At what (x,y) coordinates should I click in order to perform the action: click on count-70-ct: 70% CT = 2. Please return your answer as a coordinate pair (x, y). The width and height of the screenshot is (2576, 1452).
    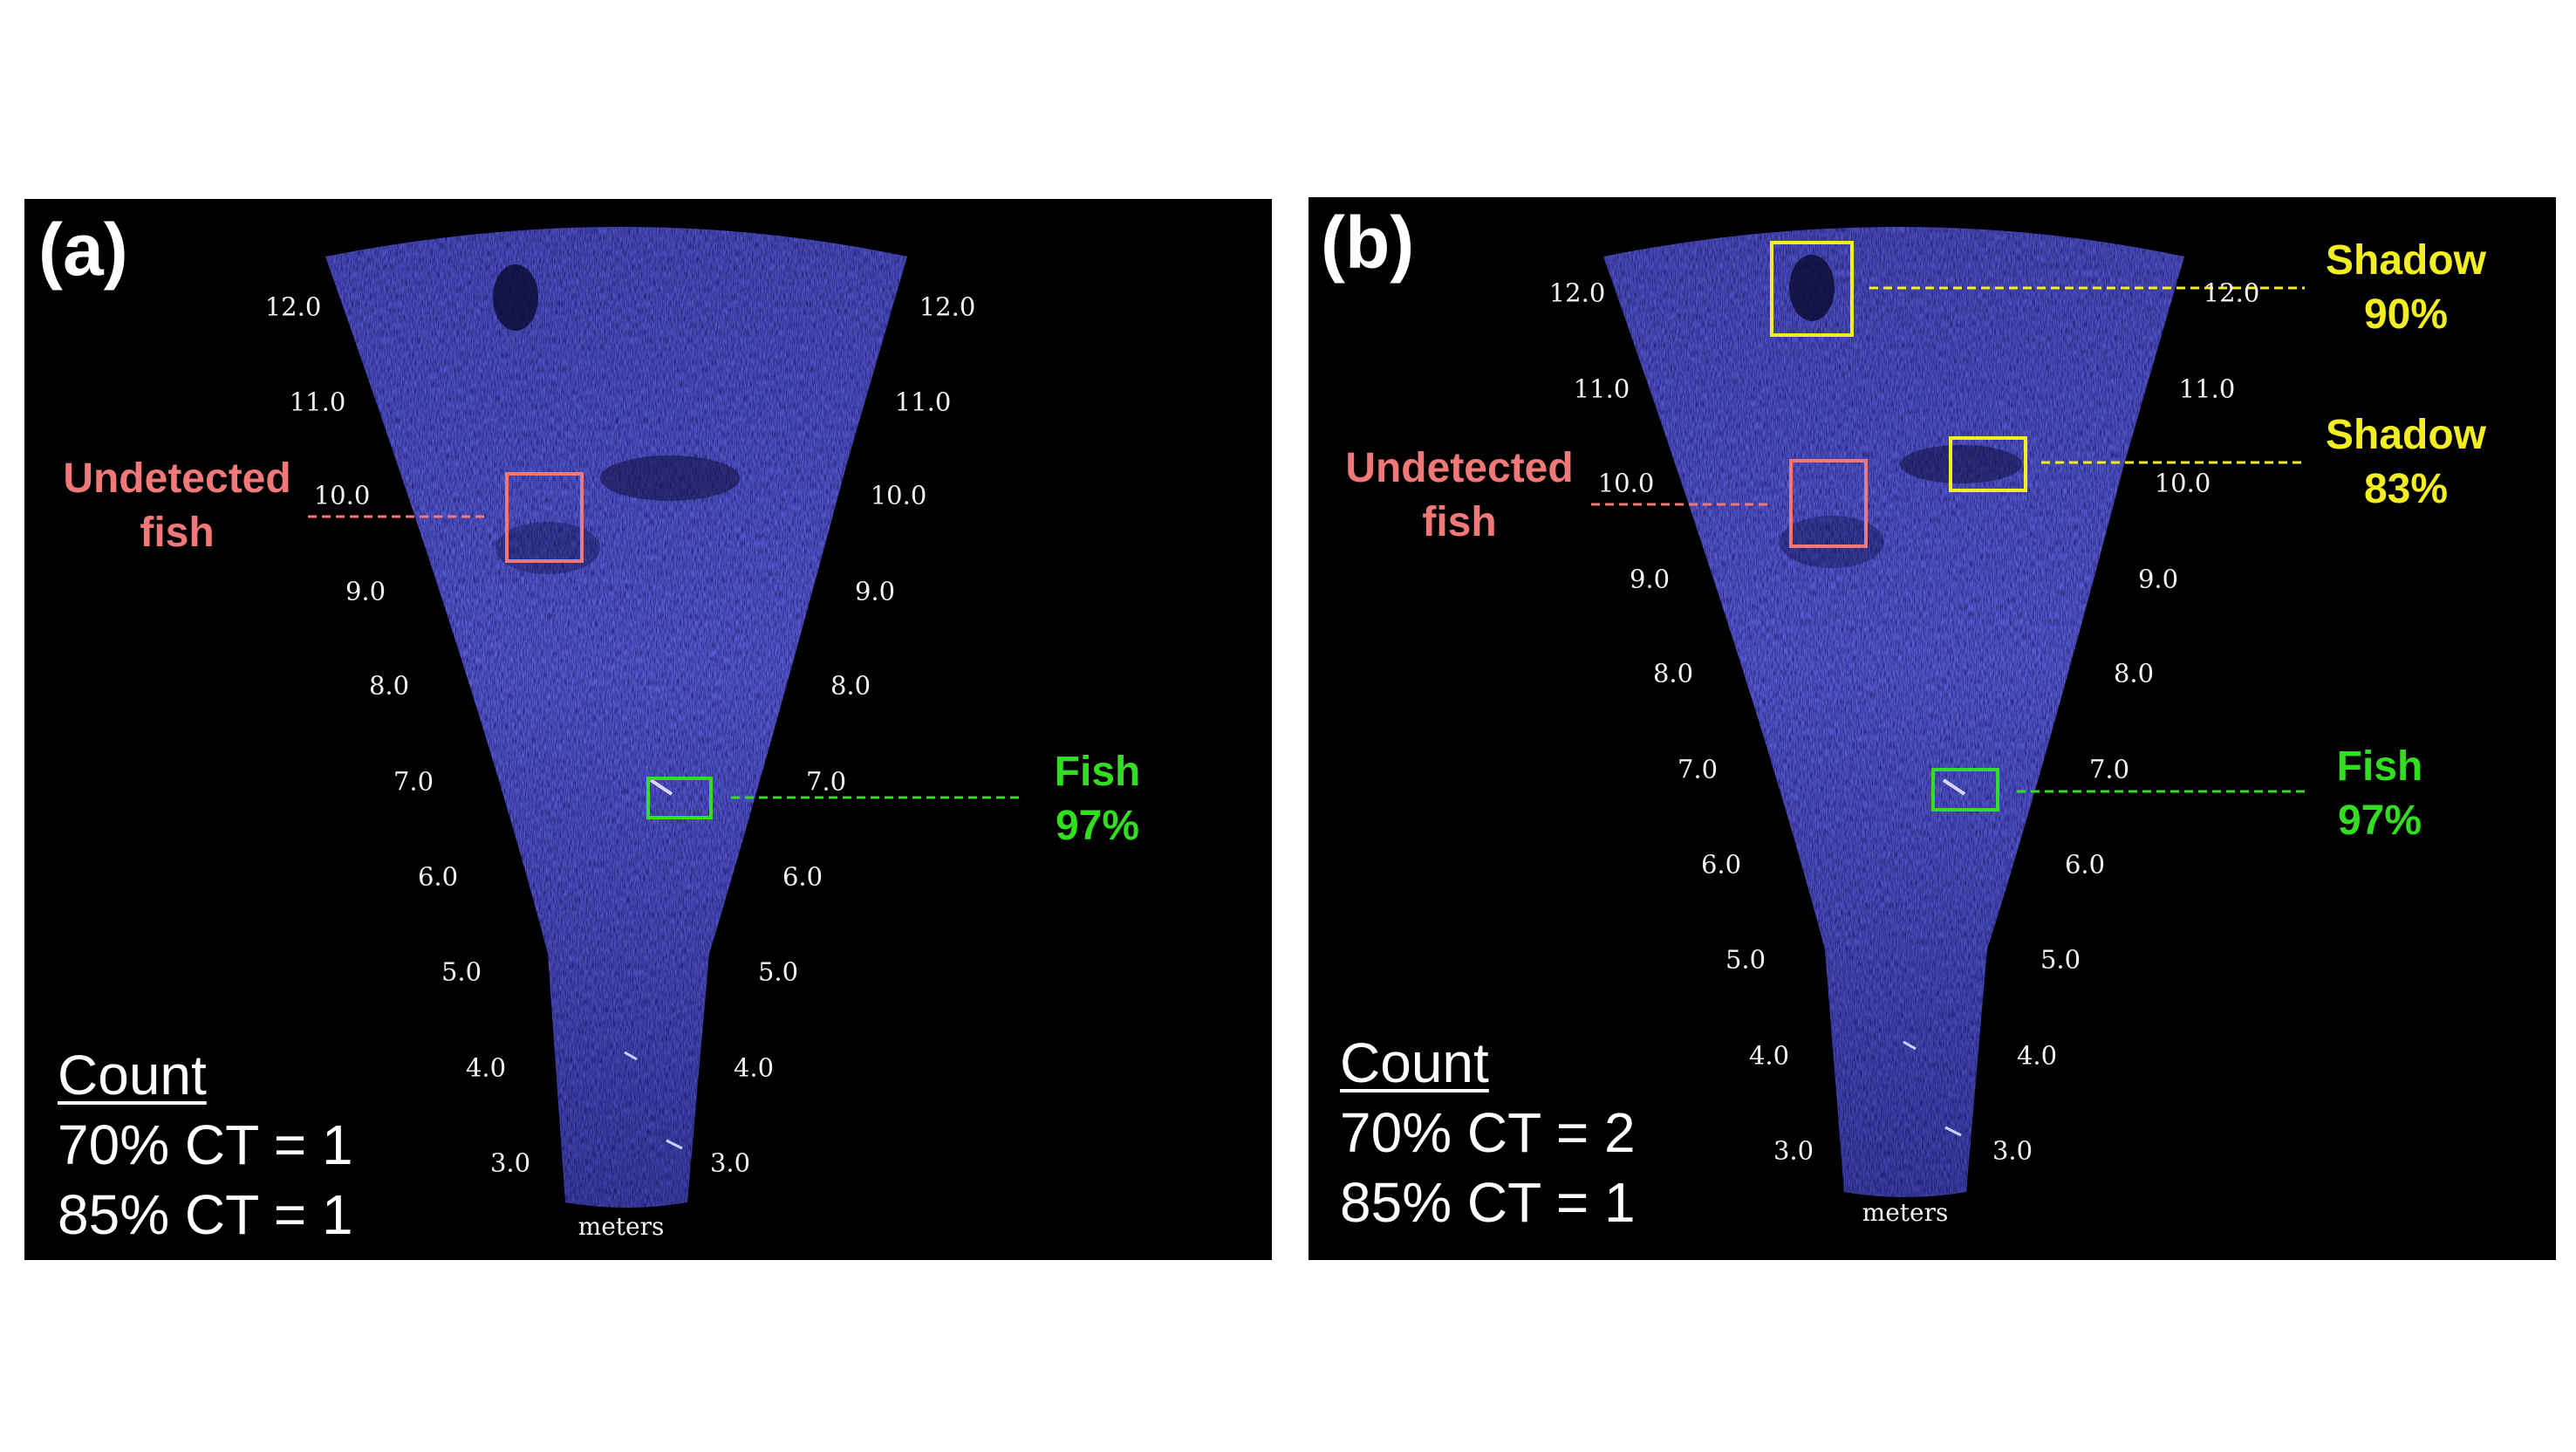
    Looking at the image, I should click on (1488, 1132).